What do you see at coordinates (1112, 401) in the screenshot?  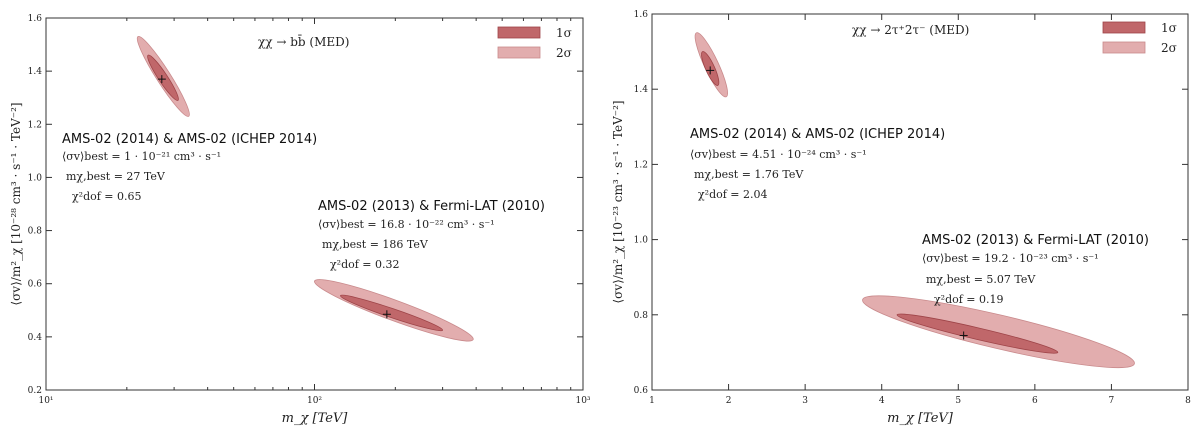 I see `x-tick-label: 7` at bounding box center [1112, 401].